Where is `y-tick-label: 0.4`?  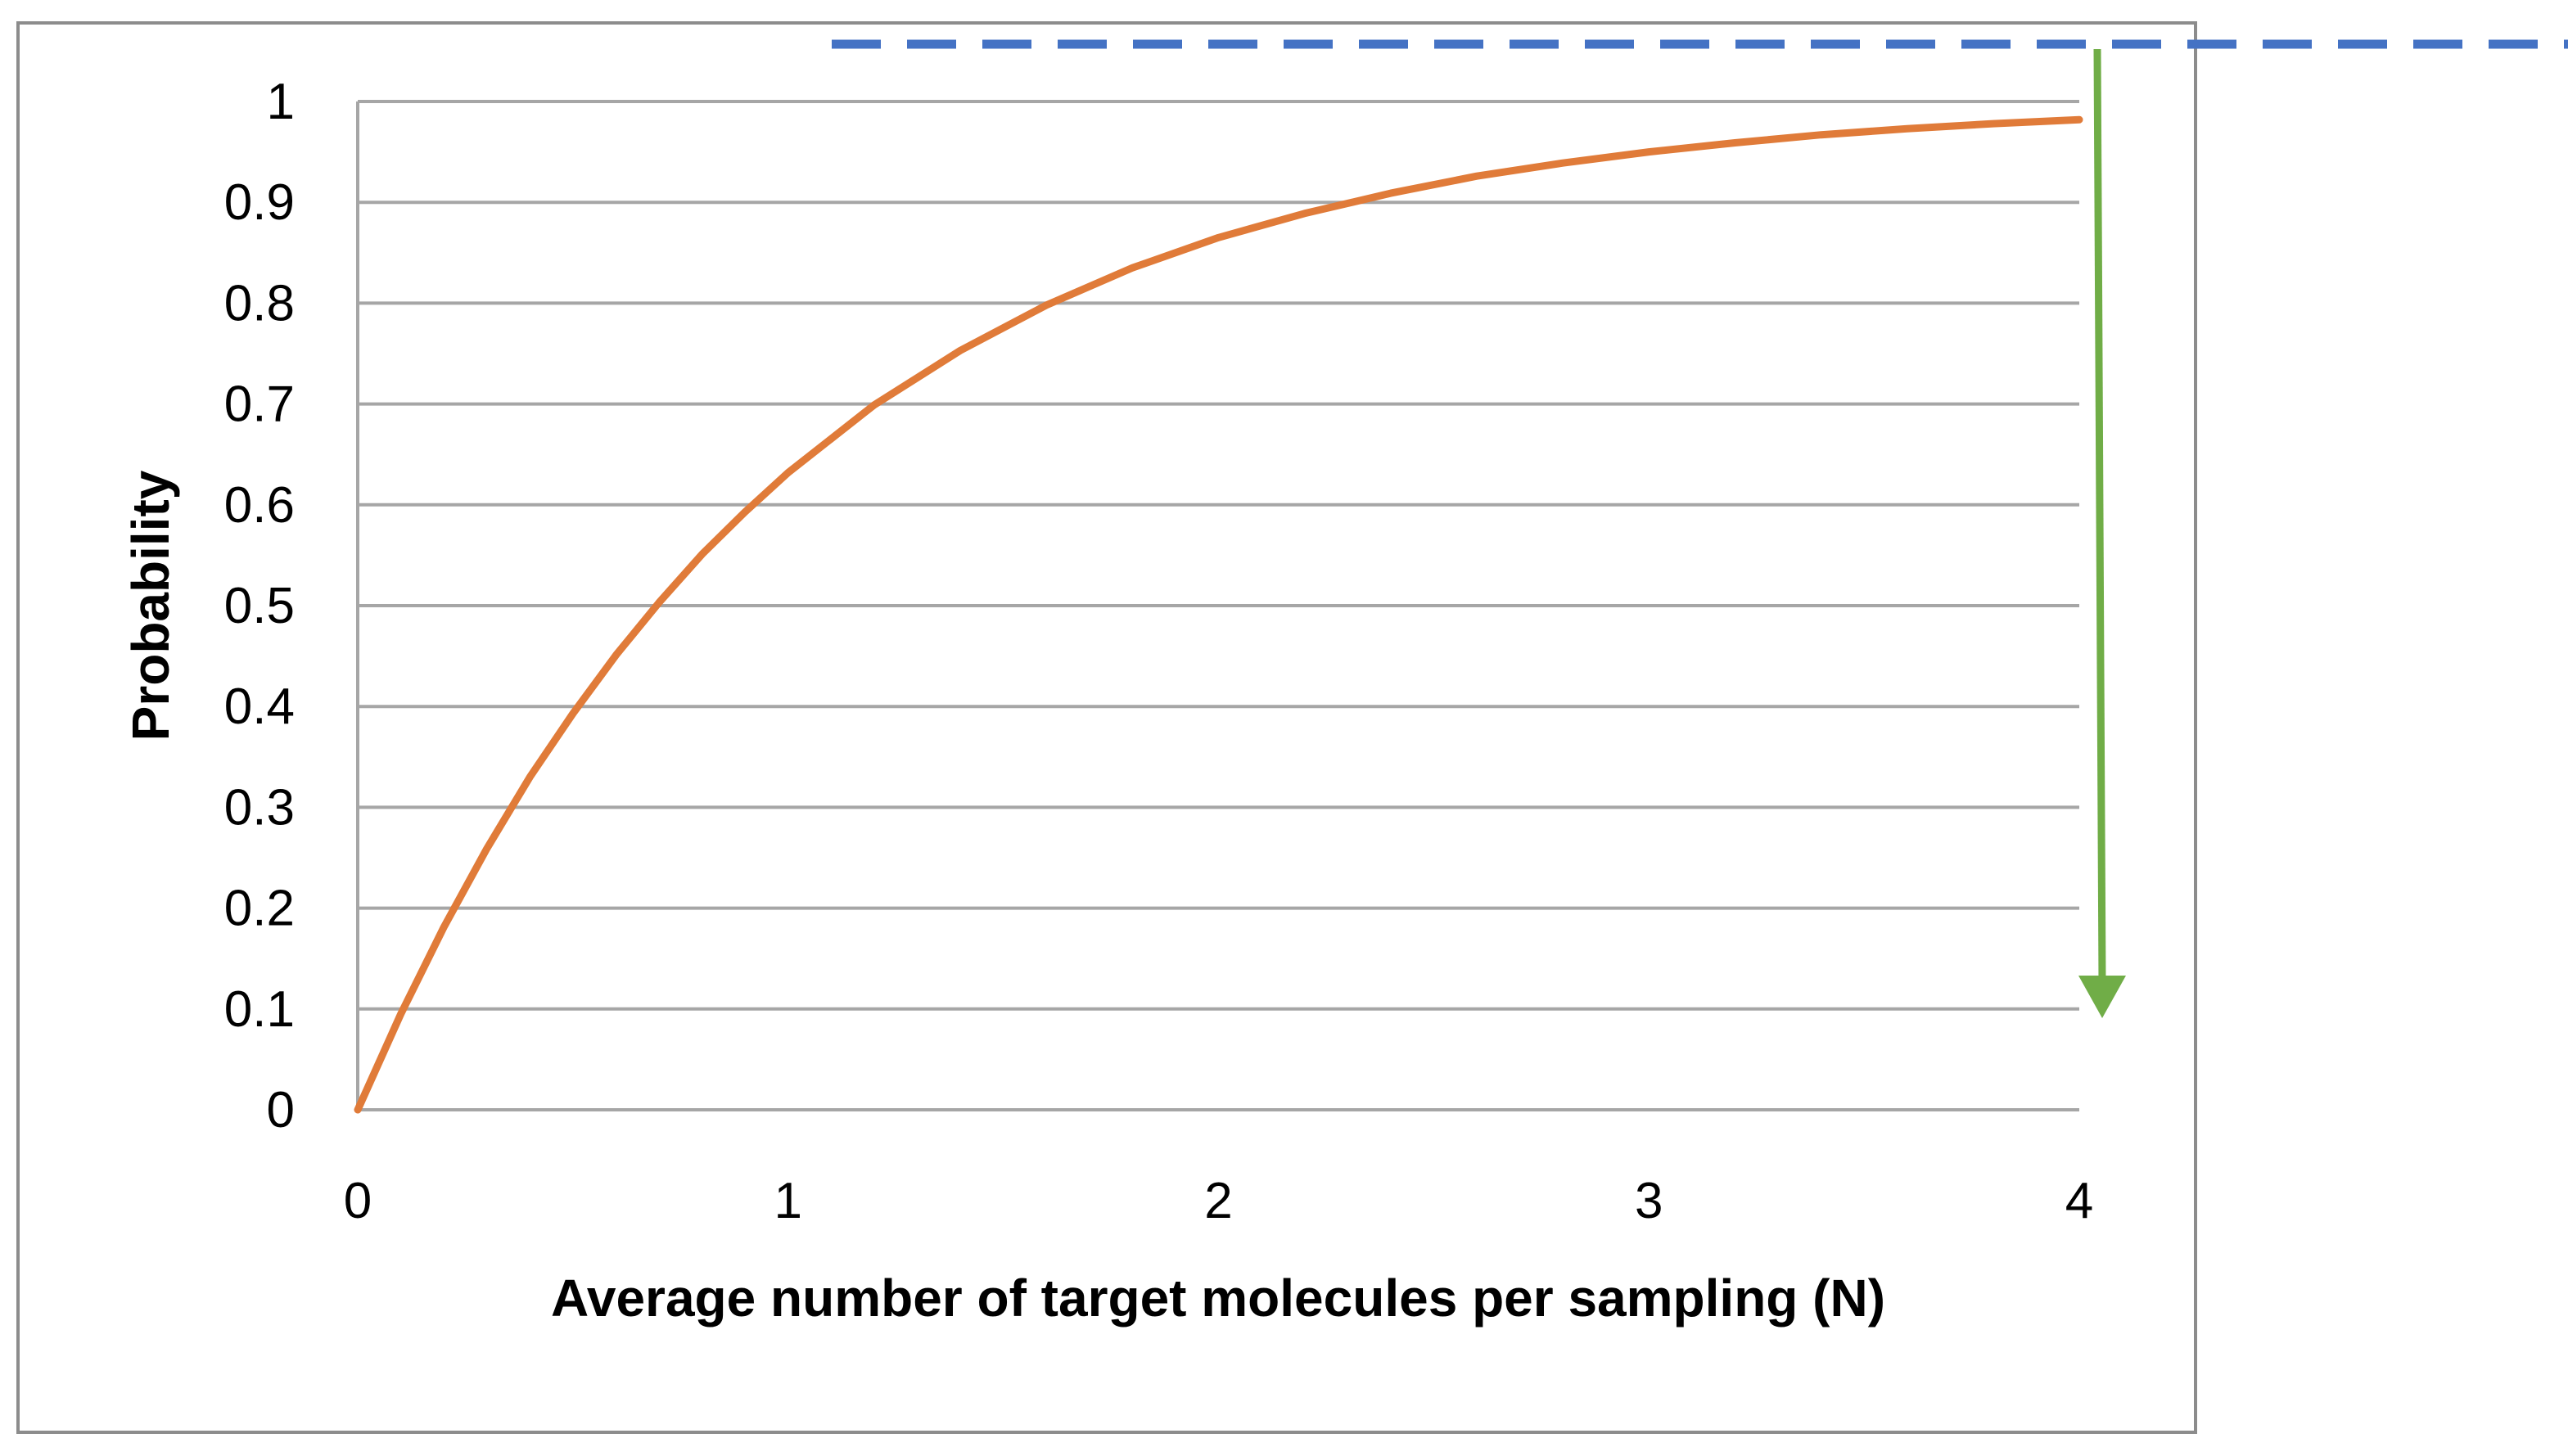 y-tick-label: 0.4 is located at coordinates (259, 706).